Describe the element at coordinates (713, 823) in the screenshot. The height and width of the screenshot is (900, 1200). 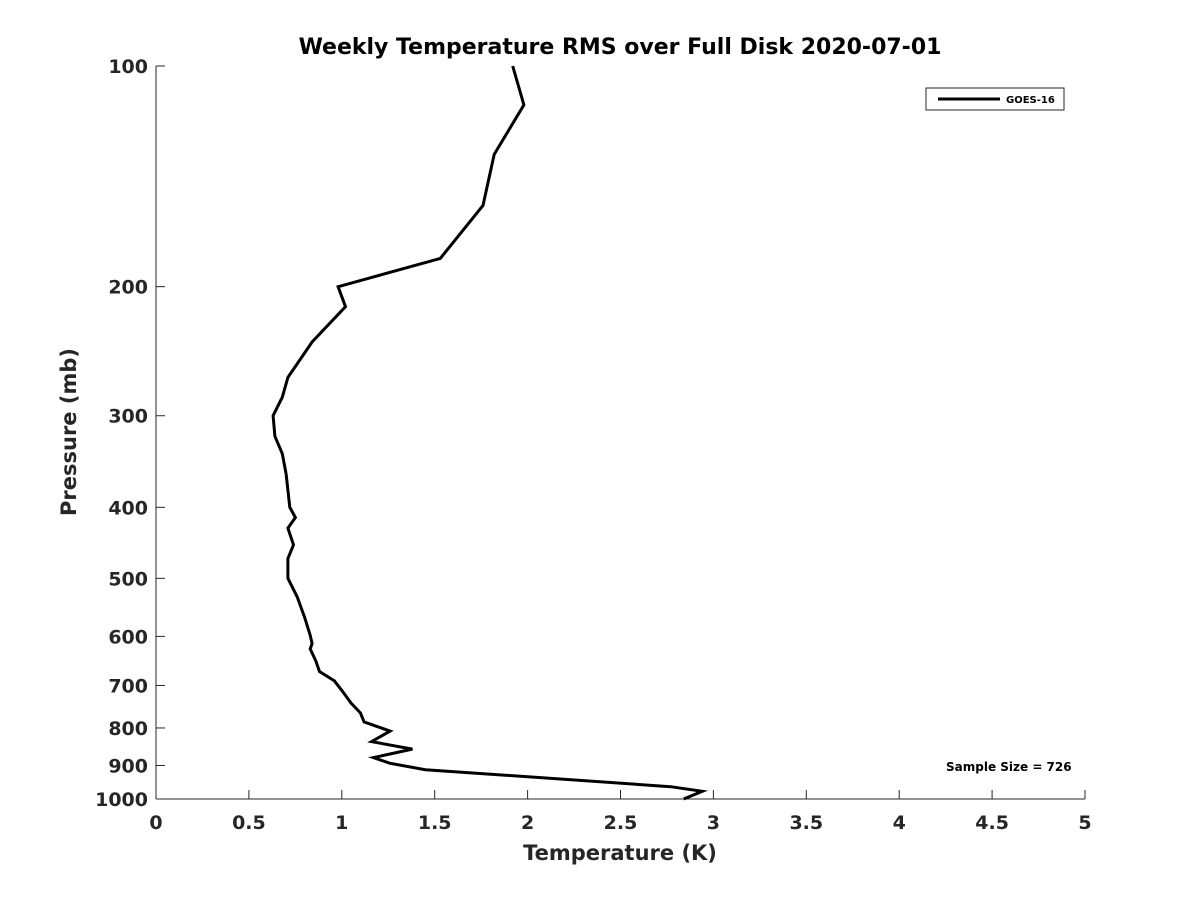
I see `x-tick-label: 3` at that location.